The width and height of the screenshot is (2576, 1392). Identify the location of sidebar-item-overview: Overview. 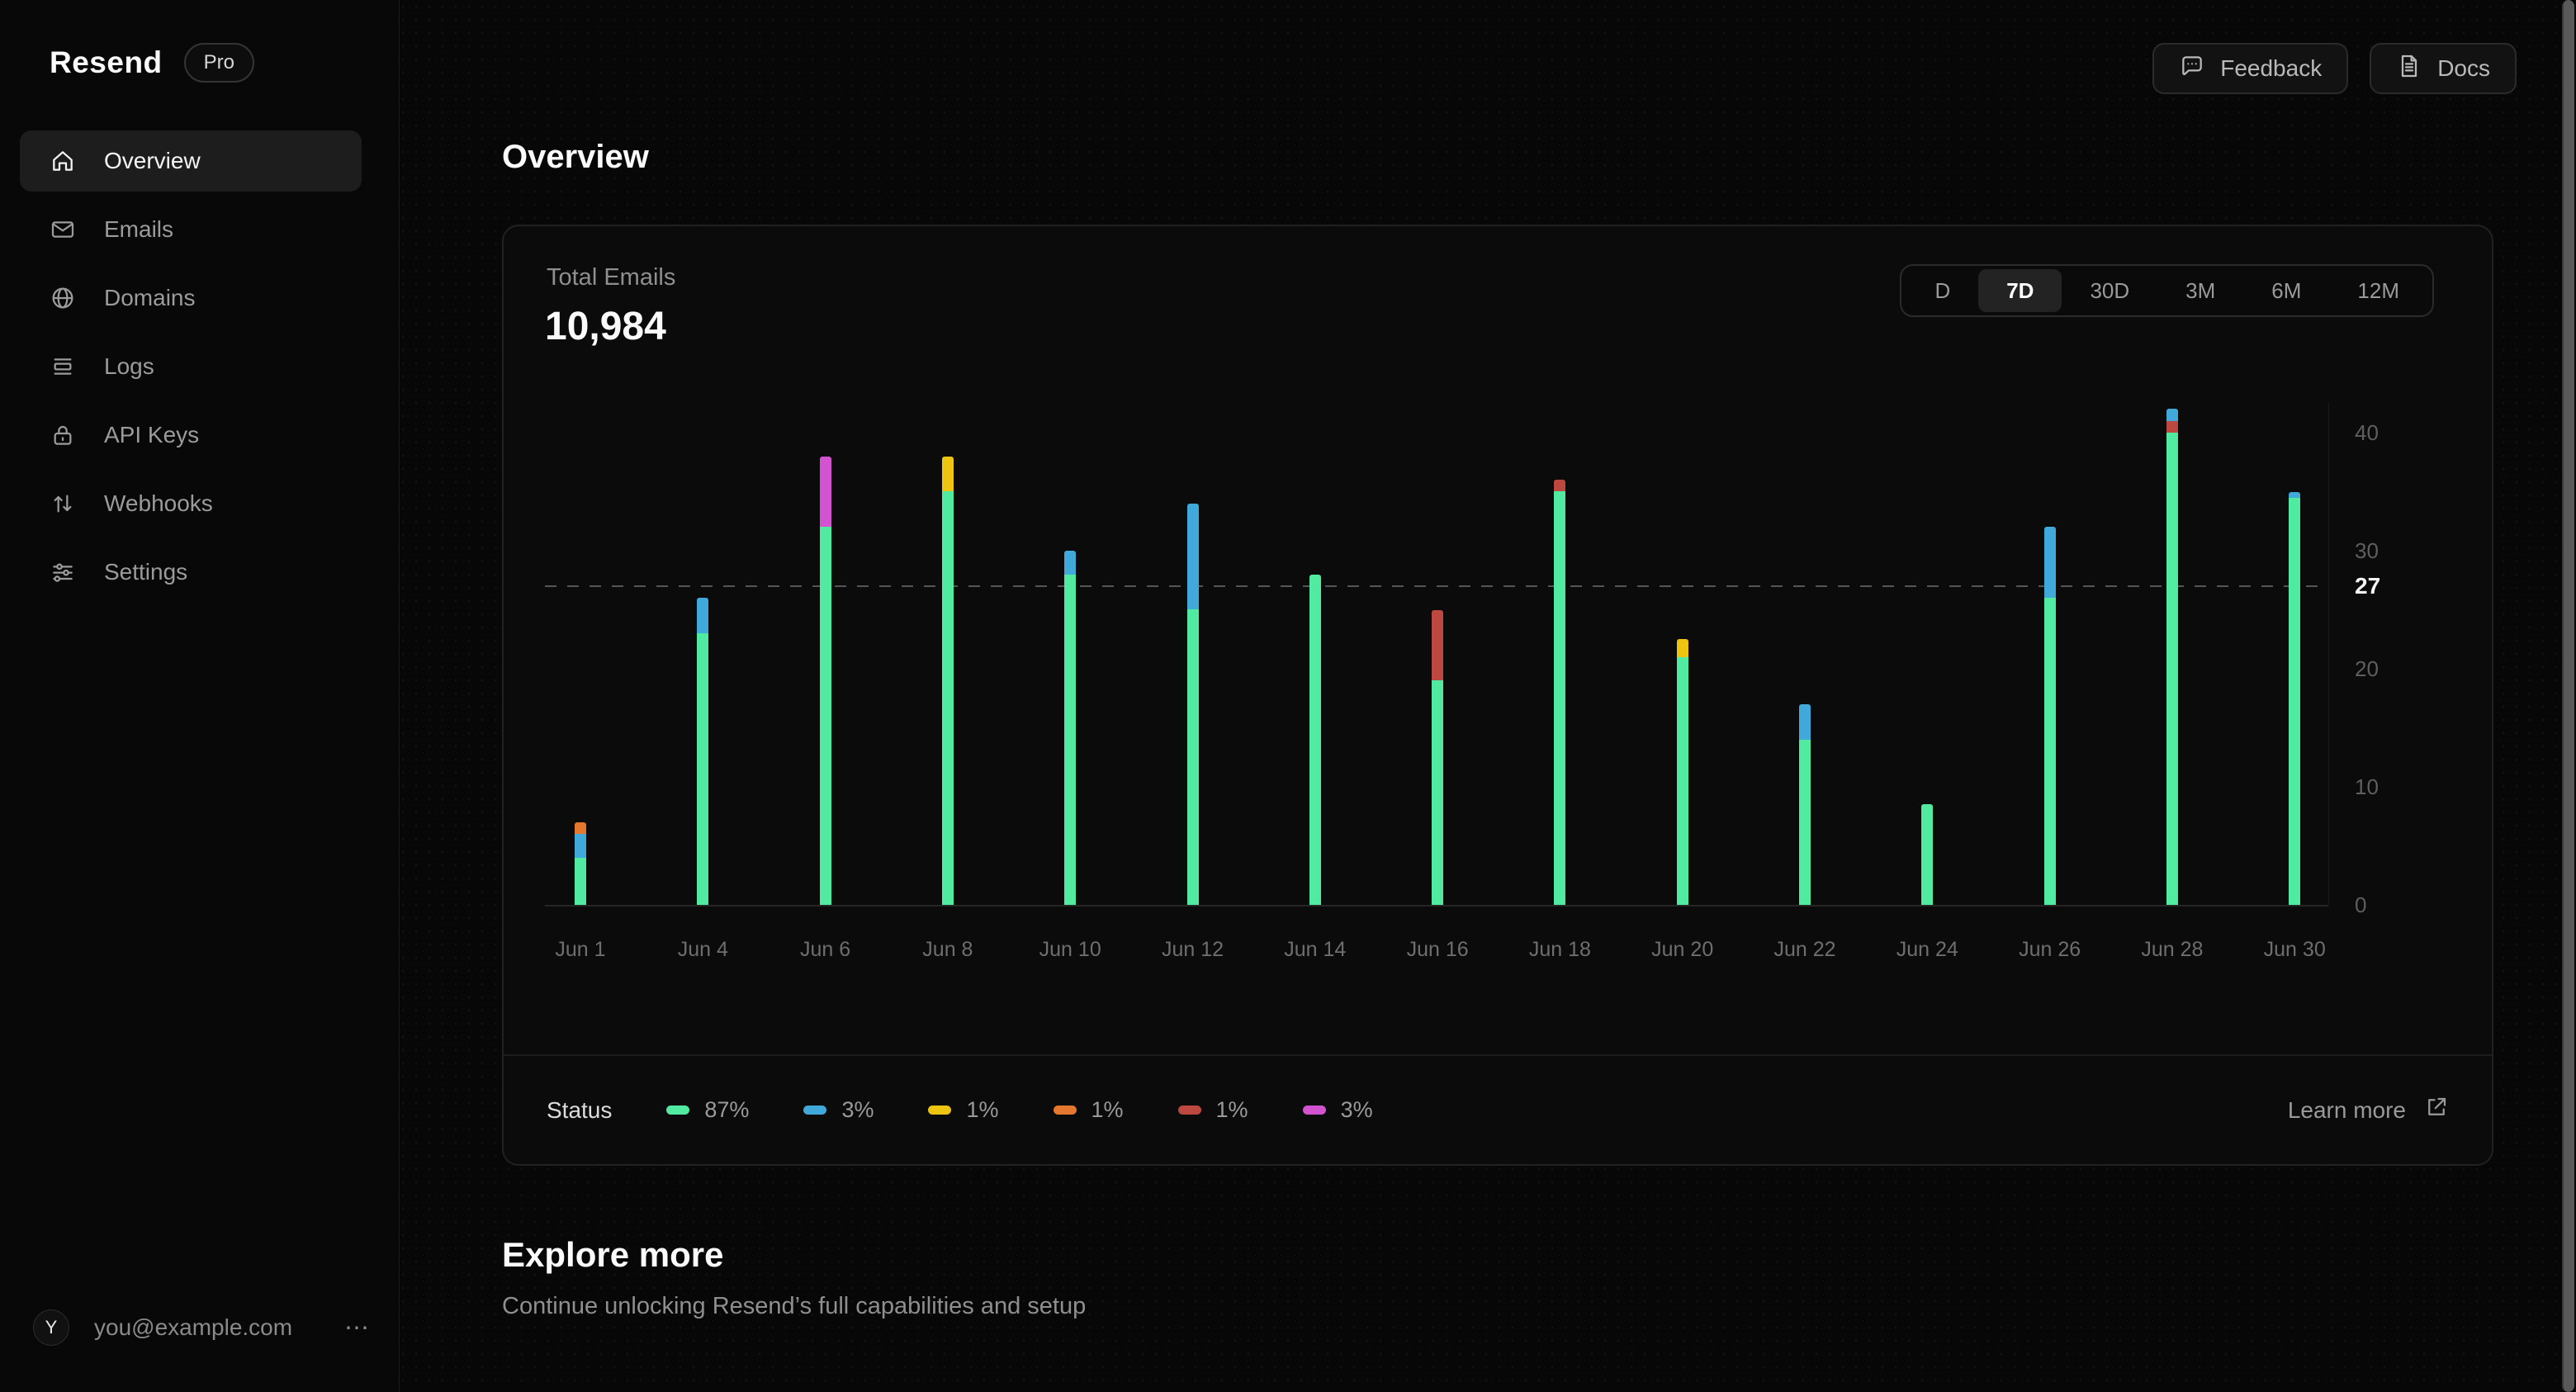
(191, 161).